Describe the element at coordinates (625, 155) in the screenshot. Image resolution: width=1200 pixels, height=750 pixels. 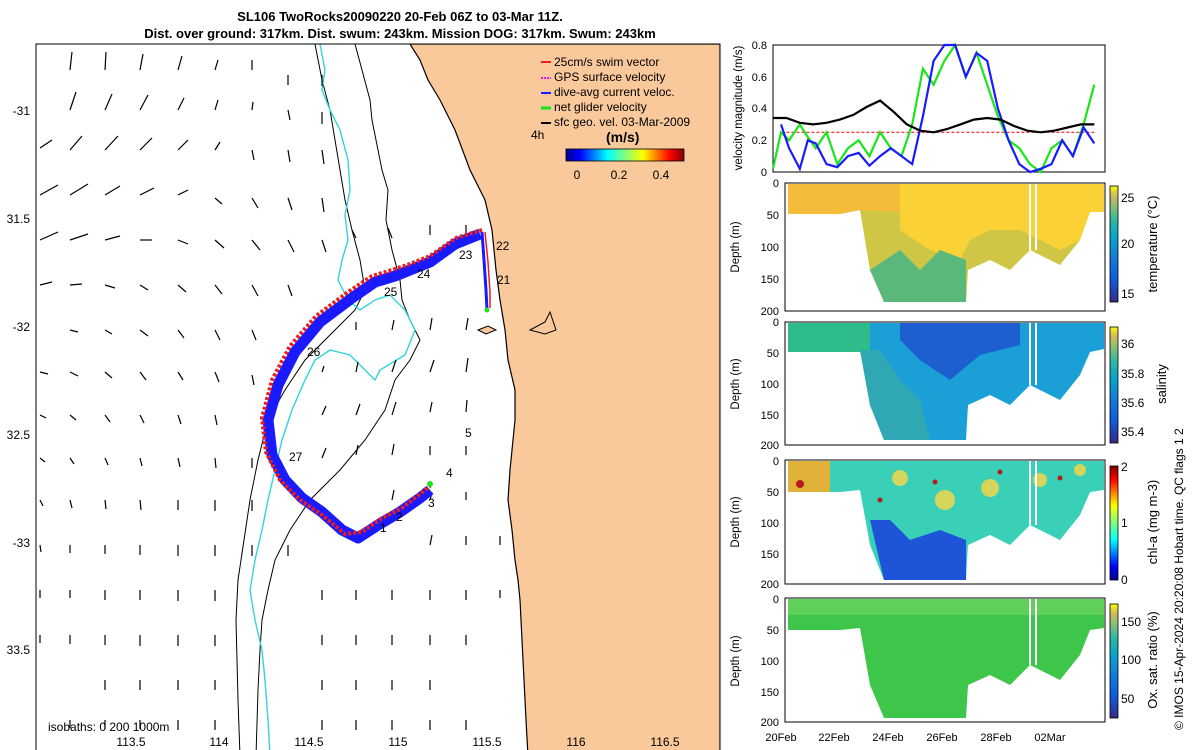
I see `colorbar-gradient` at that location.